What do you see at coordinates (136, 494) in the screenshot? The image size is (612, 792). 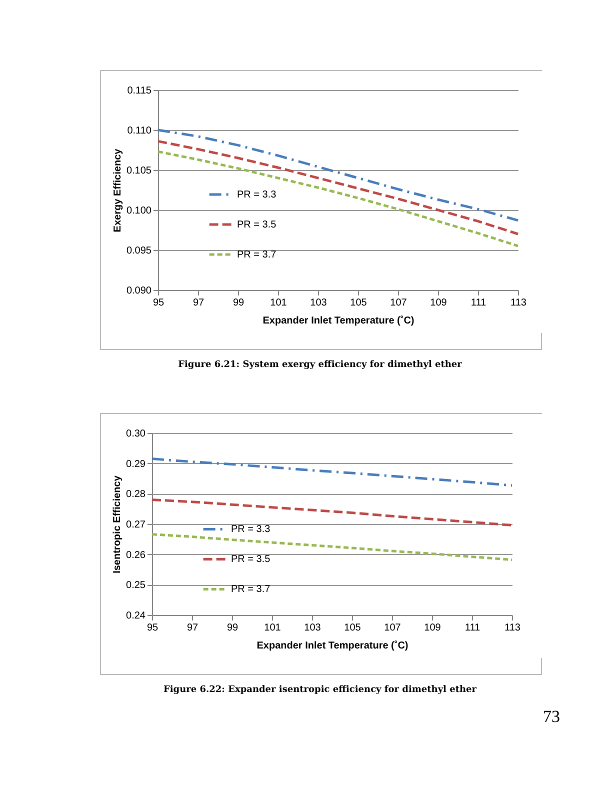 I see `y-tick-label: 0.28` at bounding box center [136, 494].